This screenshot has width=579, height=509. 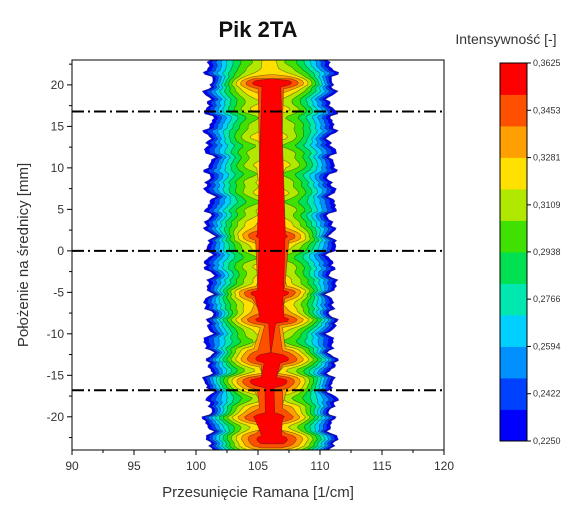 What do you see at coordinates (23, 255) in the screenshot?
I see `y-axis-label: Położenie na średnicy [mm]` at bounding box center [23, 255].